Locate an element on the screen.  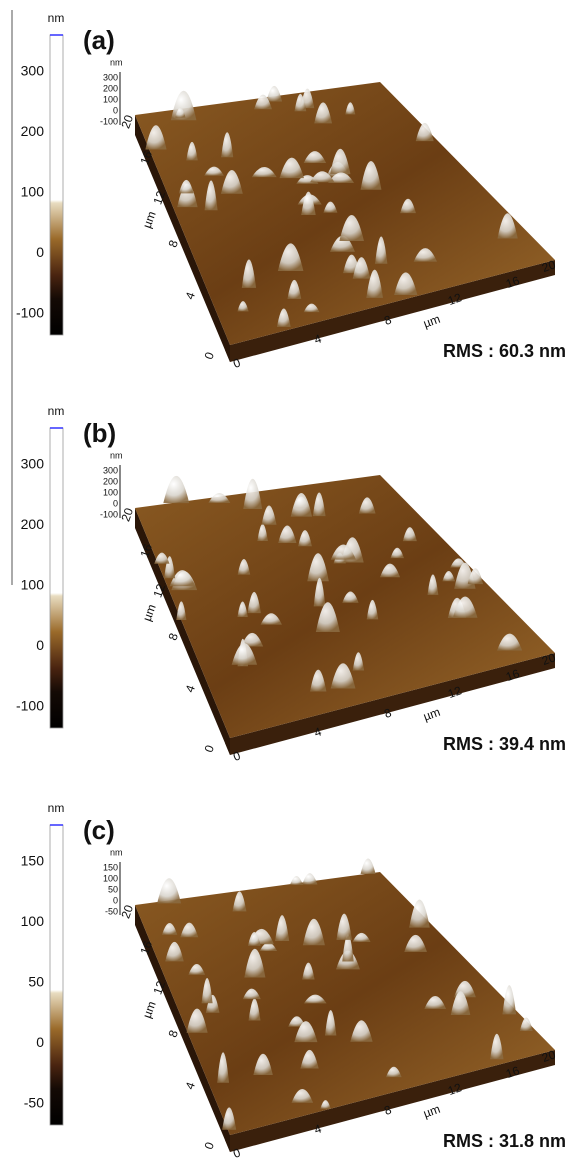
panel-label: (a) is located at coordinates (99, 40).